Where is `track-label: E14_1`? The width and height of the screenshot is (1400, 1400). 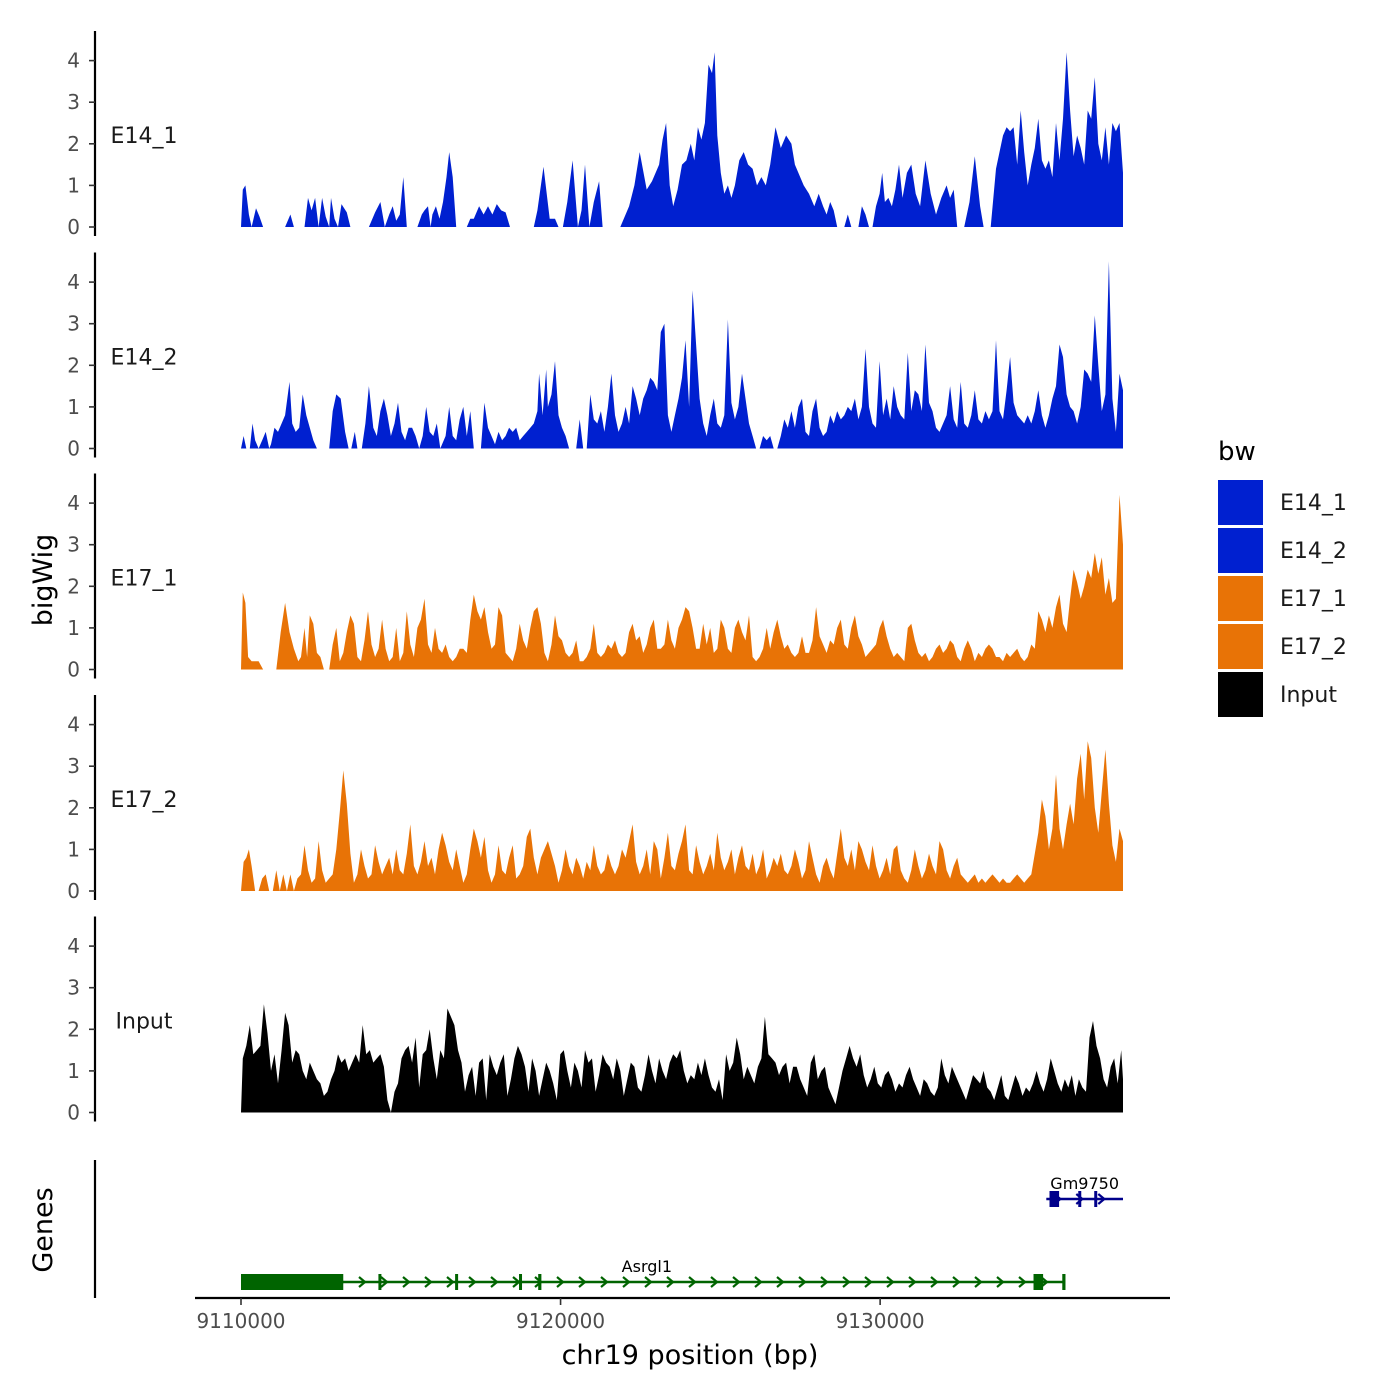
track-label: E14_1 is located at coordinates (144, 136).